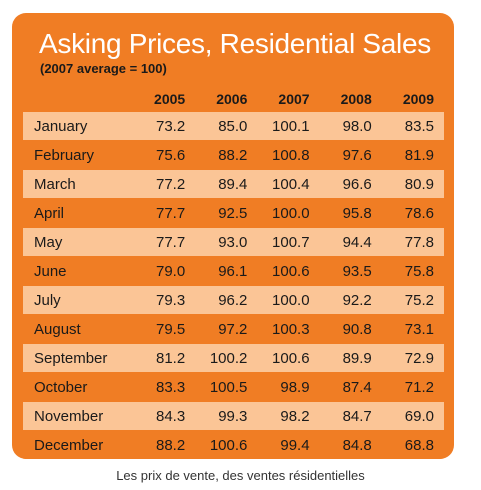  What do you see at coordinates (419, 300) in the screenshot?
I see `table-cell: 75.2` at bounding box center [419, 300].